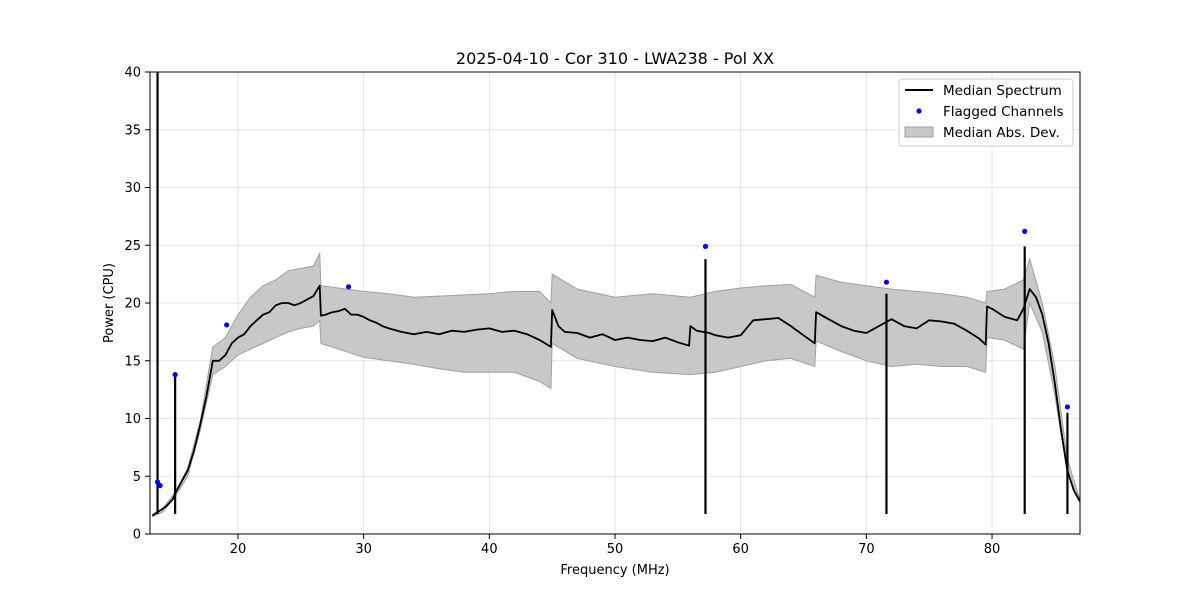  I want to click on y-axis-ticks: 0 5 10 15 20 25 30 35 40, so click(137, 304).